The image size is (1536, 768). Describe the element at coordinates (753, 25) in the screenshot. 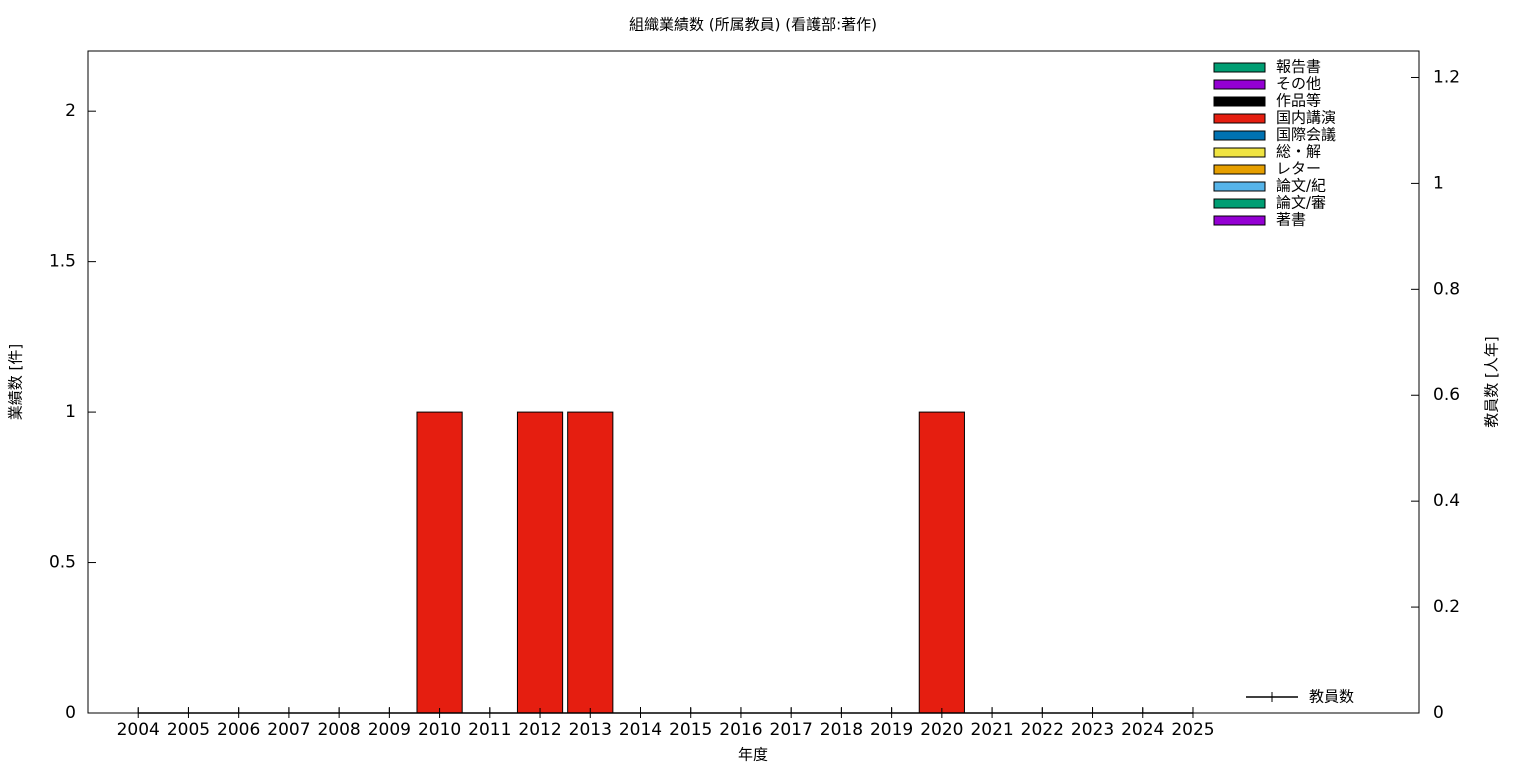

I see `chart-title: 組織業績数 (所属教員) (看護部:著作)` at that location.